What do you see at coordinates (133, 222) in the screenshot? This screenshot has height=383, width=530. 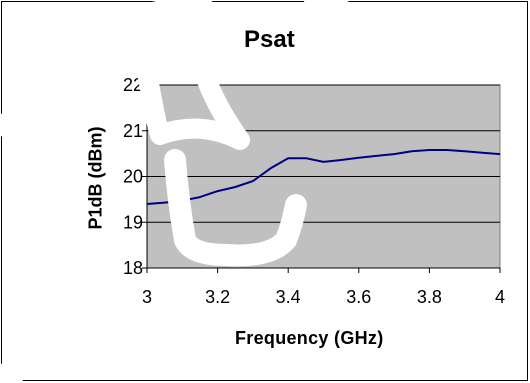 I see `y-tick-label: 19` at bounding box center [133, 222].